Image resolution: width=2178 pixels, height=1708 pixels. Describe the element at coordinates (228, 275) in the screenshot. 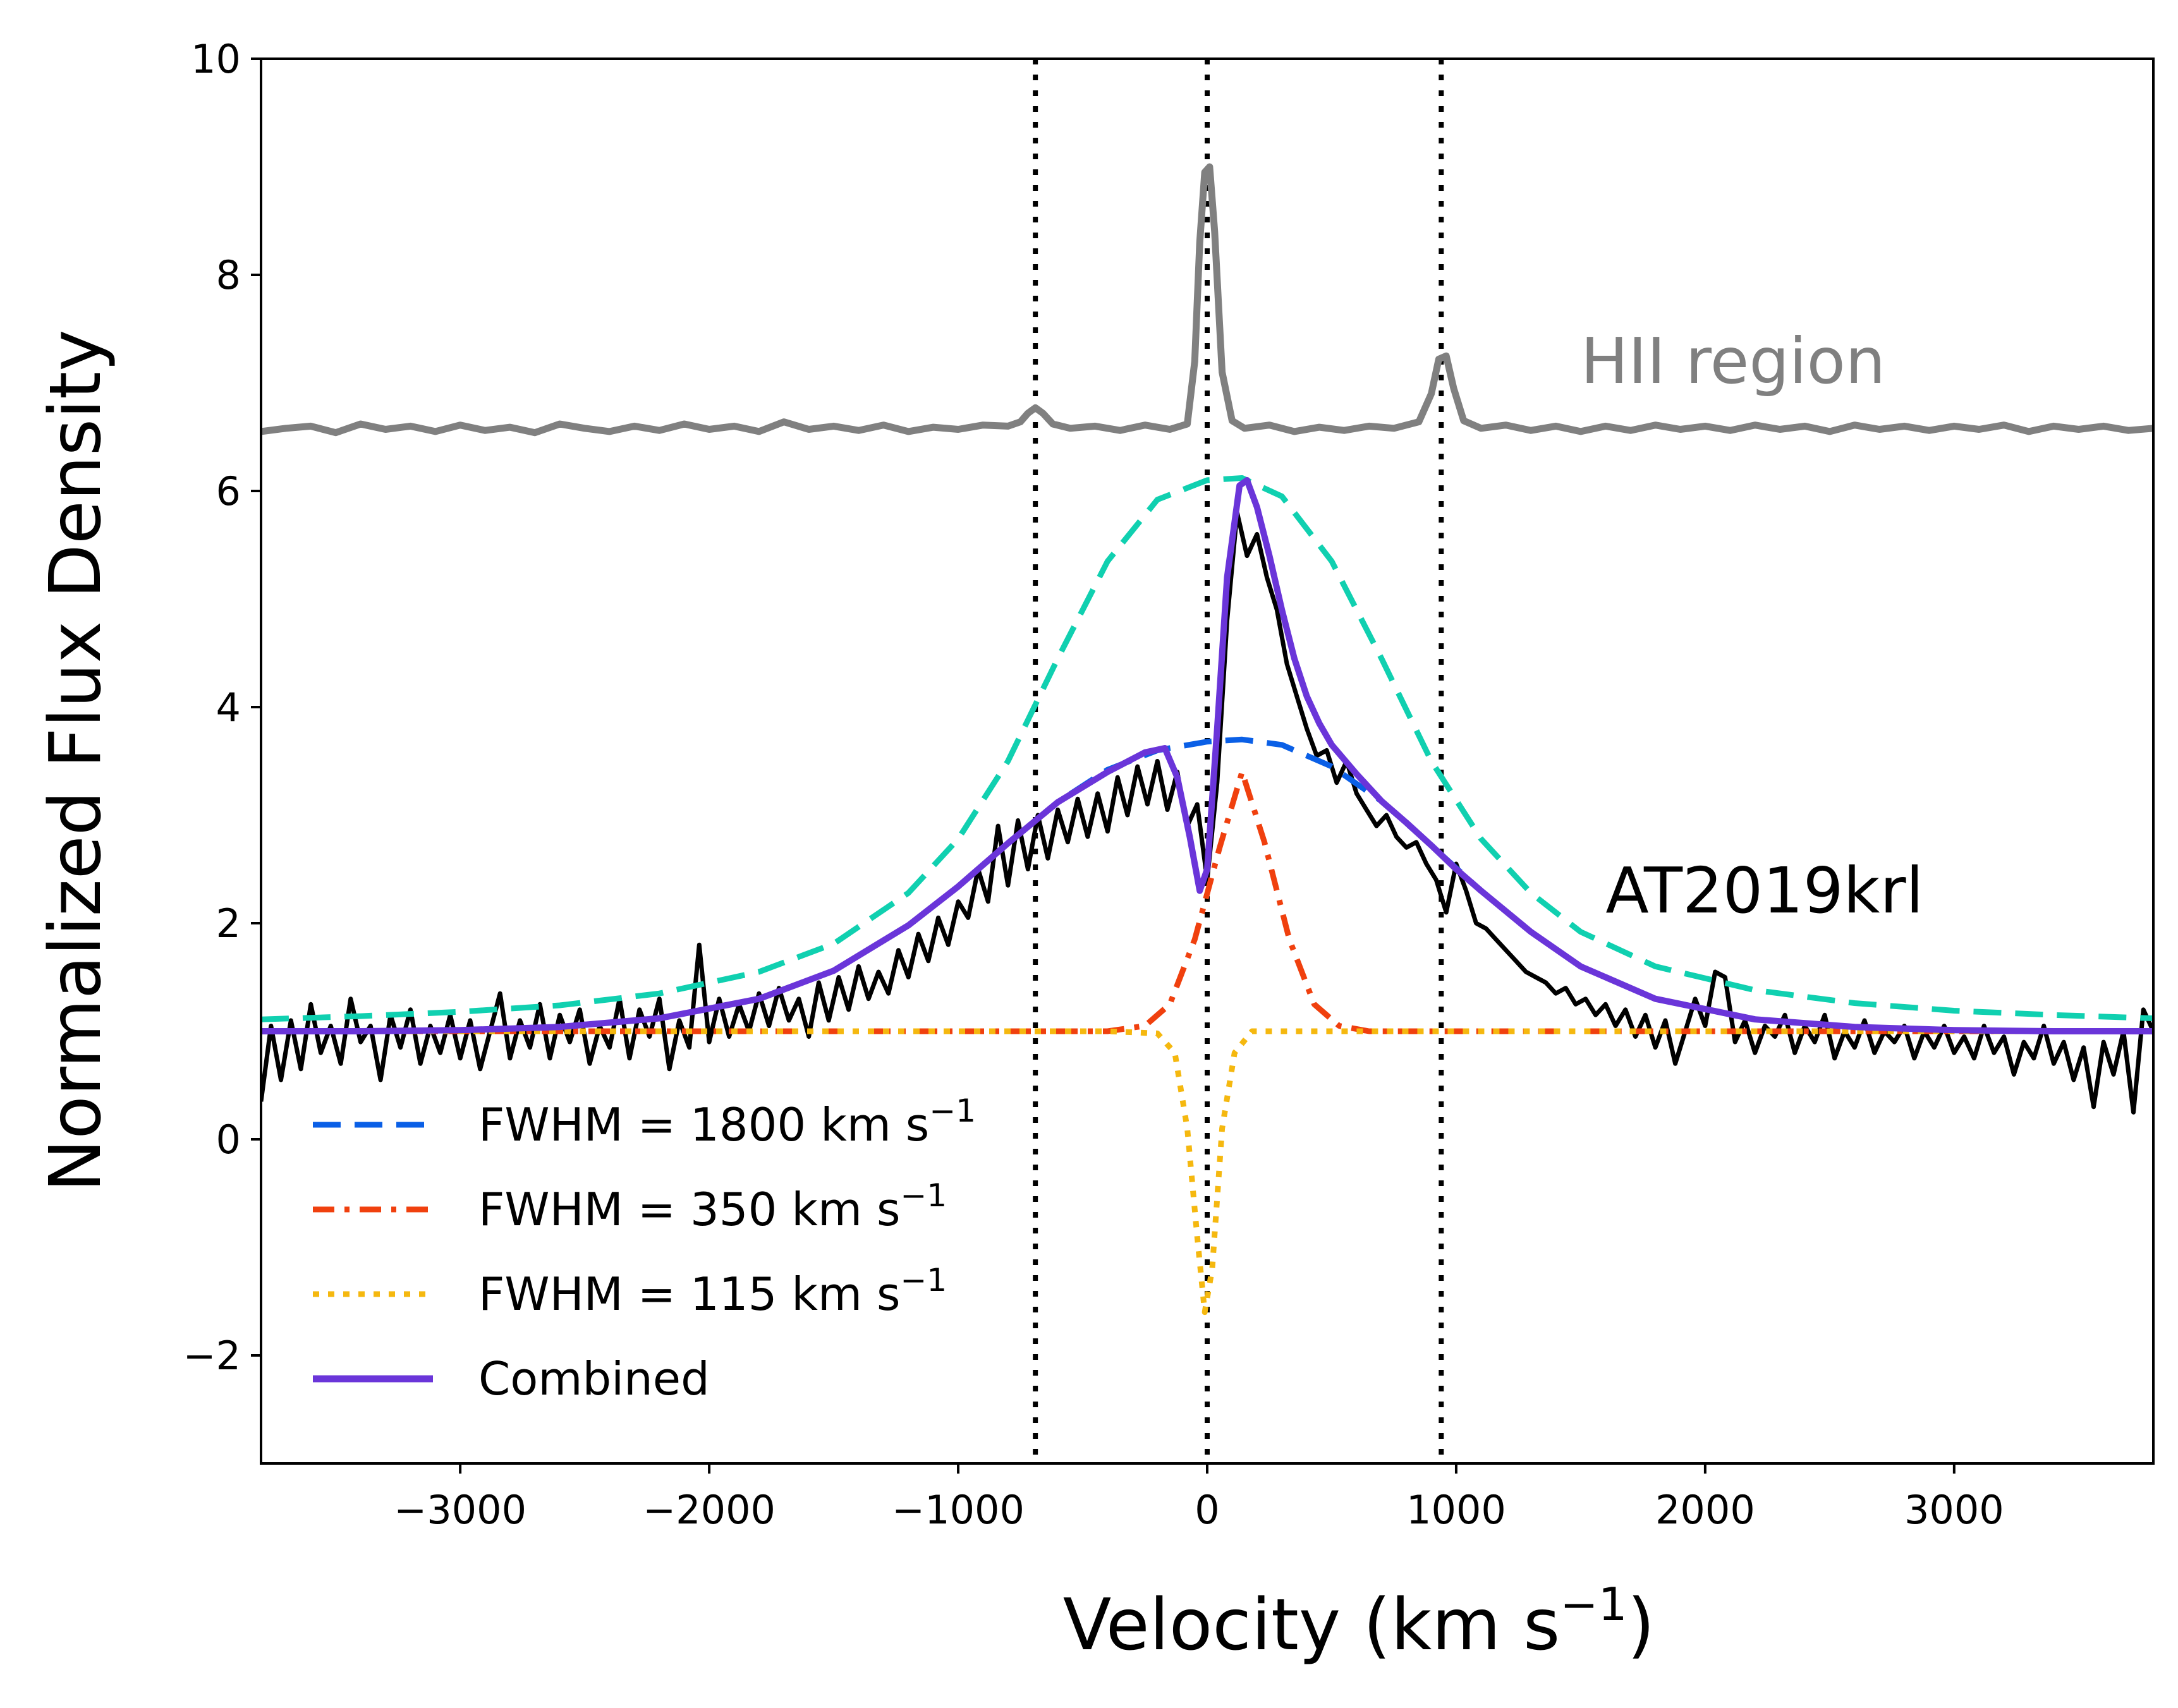

I see `y-tick-label-5: 8` at that location.